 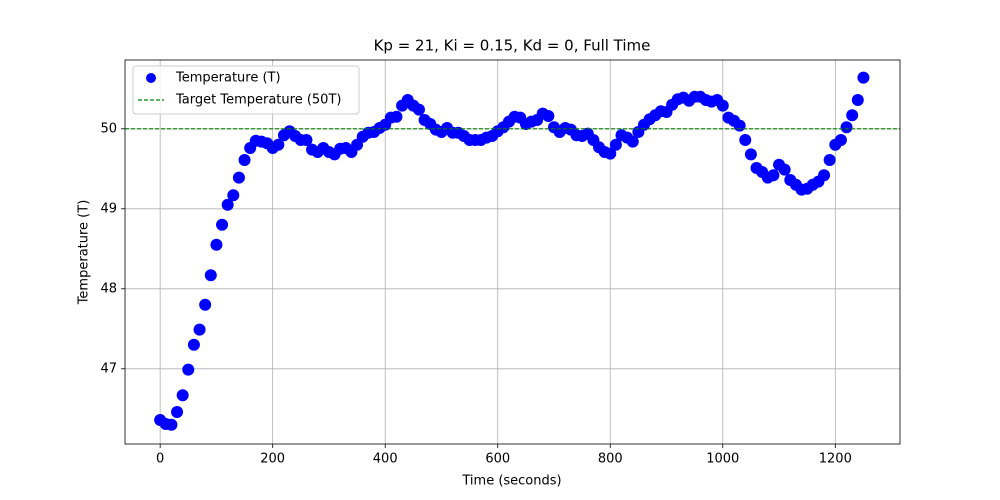 I want to click on x-tick-label: 600, so click(x=497, y=459).